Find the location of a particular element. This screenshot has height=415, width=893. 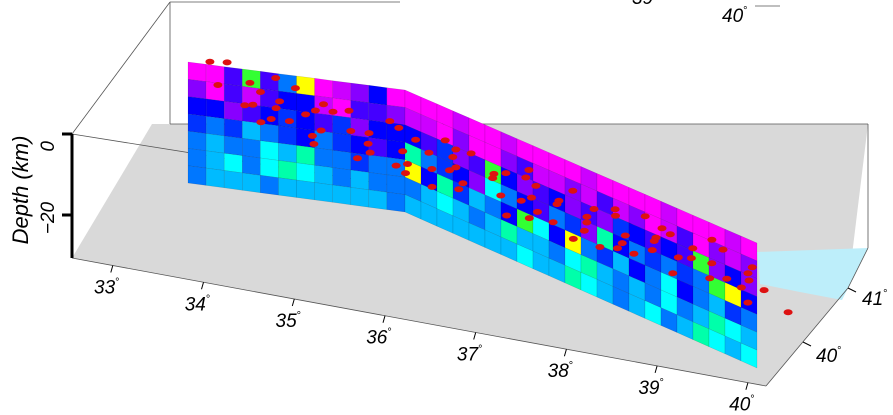

x-tick-label-39: 39° is located at coordinates (651, 388).